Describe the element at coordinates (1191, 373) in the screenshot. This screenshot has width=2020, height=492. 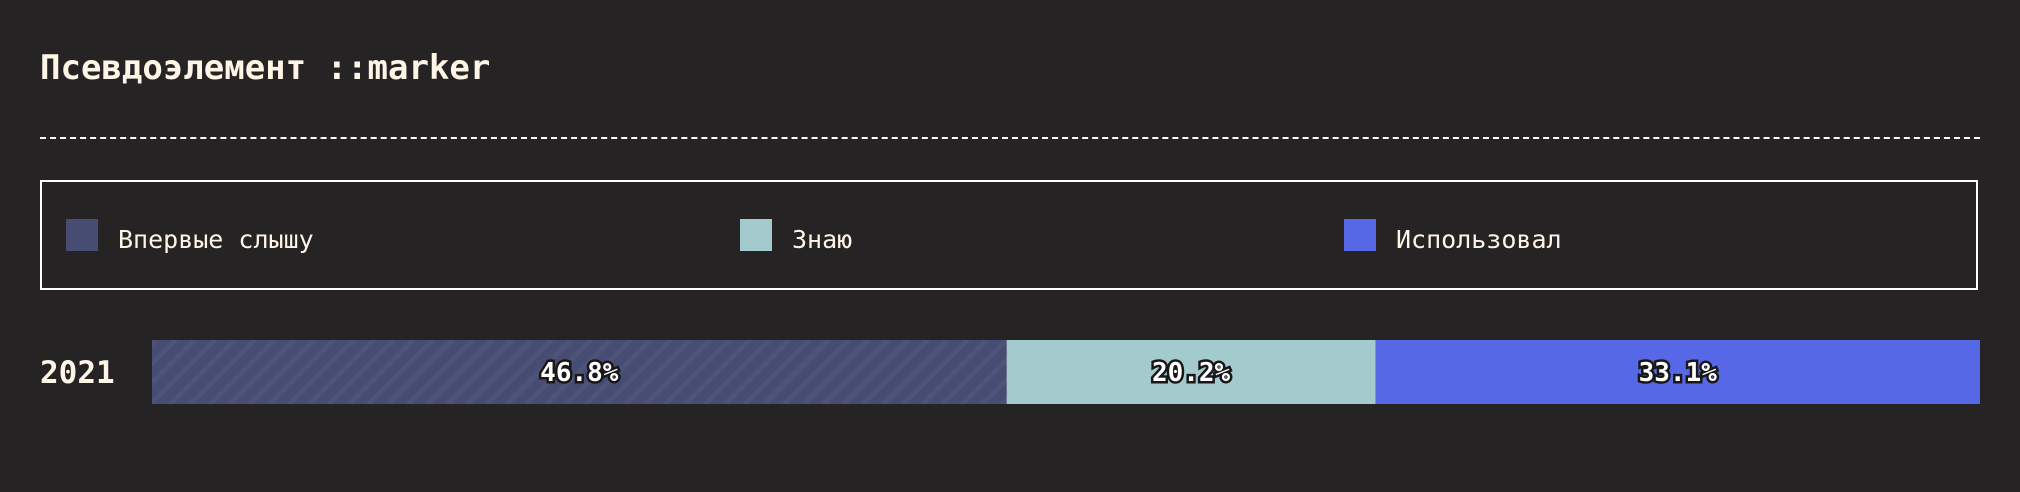
I see `segment-label-know: 20.2%` at that location.